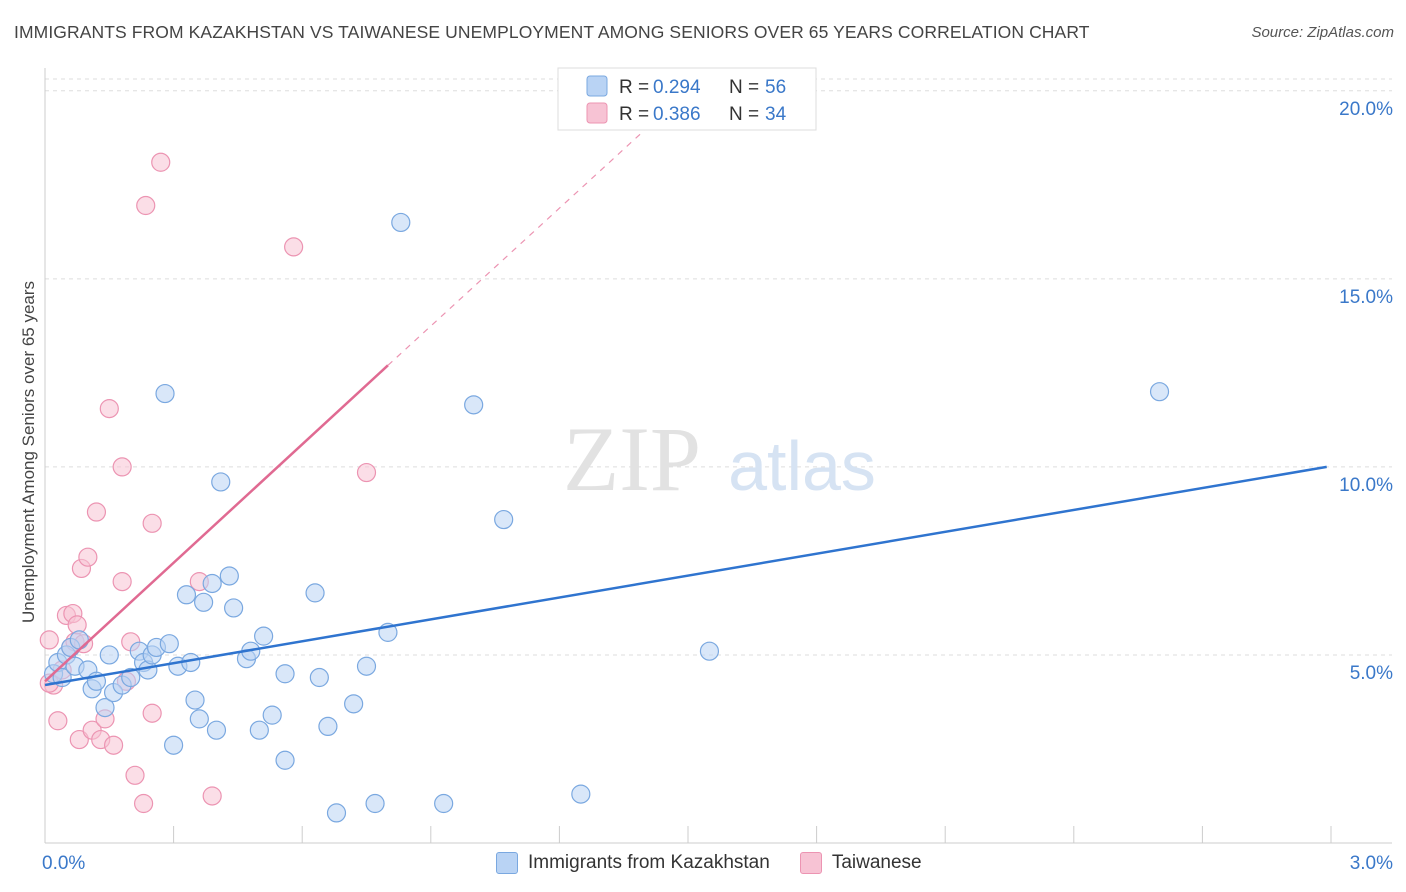 This screenshot has width=1406, height=892. Describe the element at coordinates (744, 87) in the screenshot. I see `legend-n-label-0: N =` at that location.